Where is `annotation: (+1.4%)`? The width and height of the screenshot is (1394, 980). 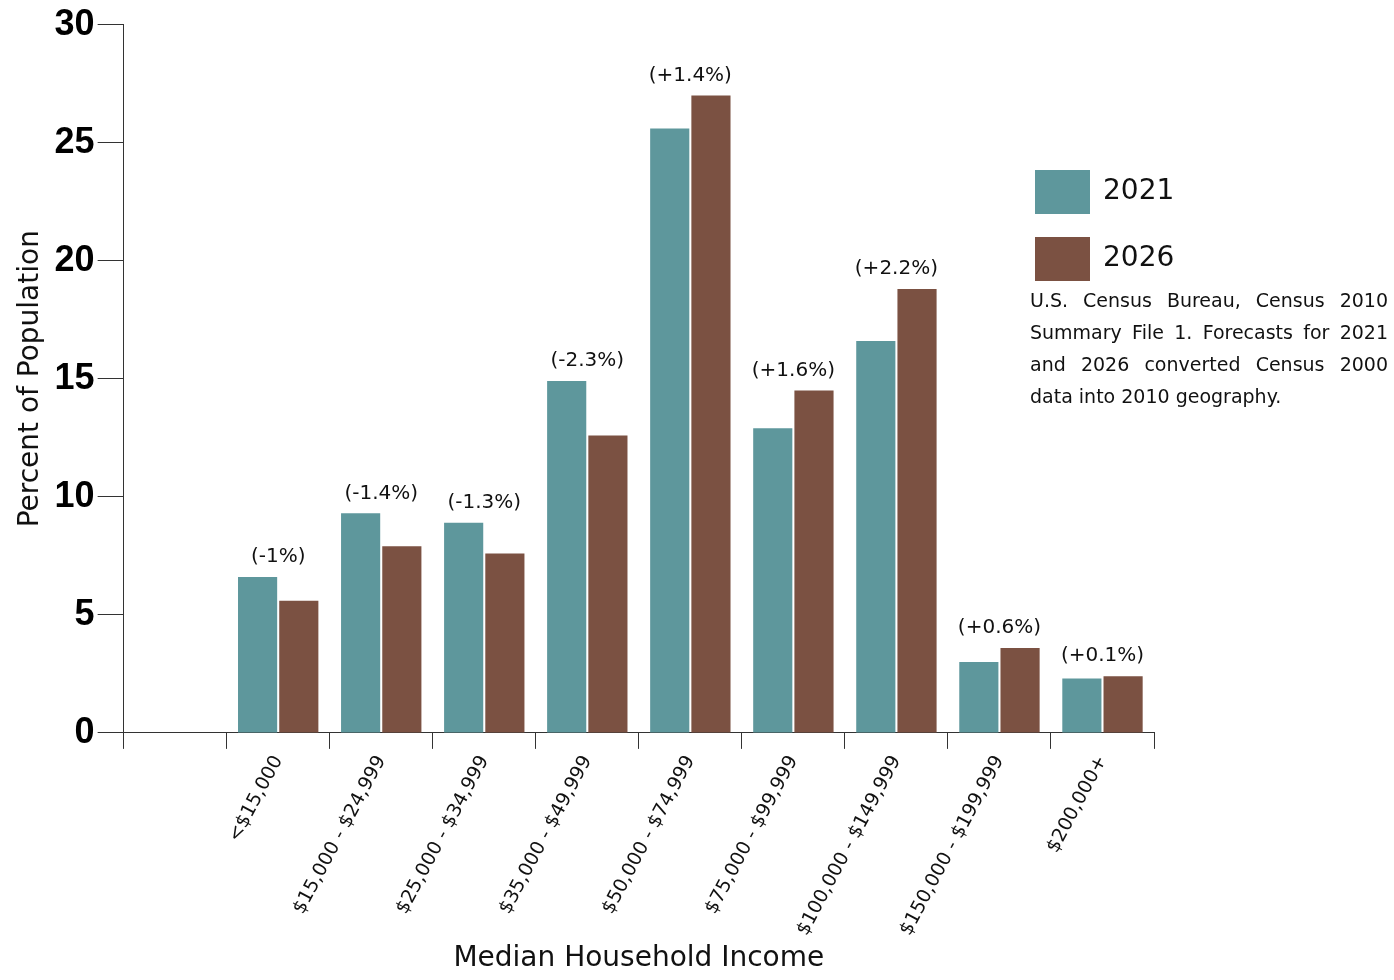 annotation: (+1.4%) is located at coordinates (690, 73).